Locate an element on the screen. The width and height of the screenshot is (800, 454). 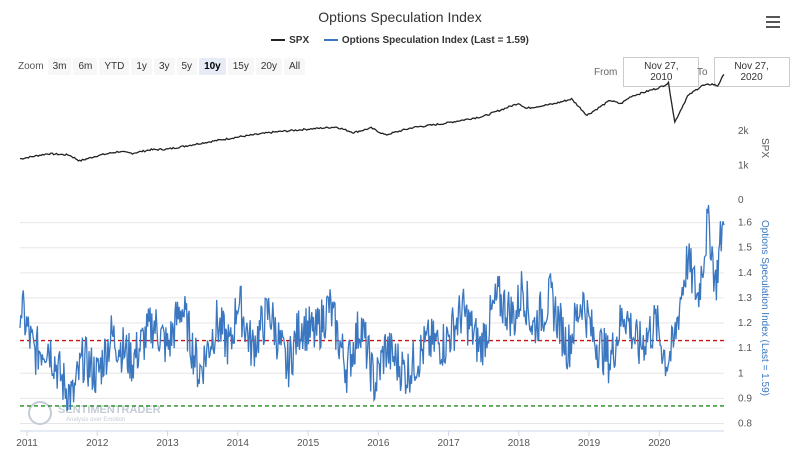
zoom-button-5y: 5y is located at coordinates (187, 66).